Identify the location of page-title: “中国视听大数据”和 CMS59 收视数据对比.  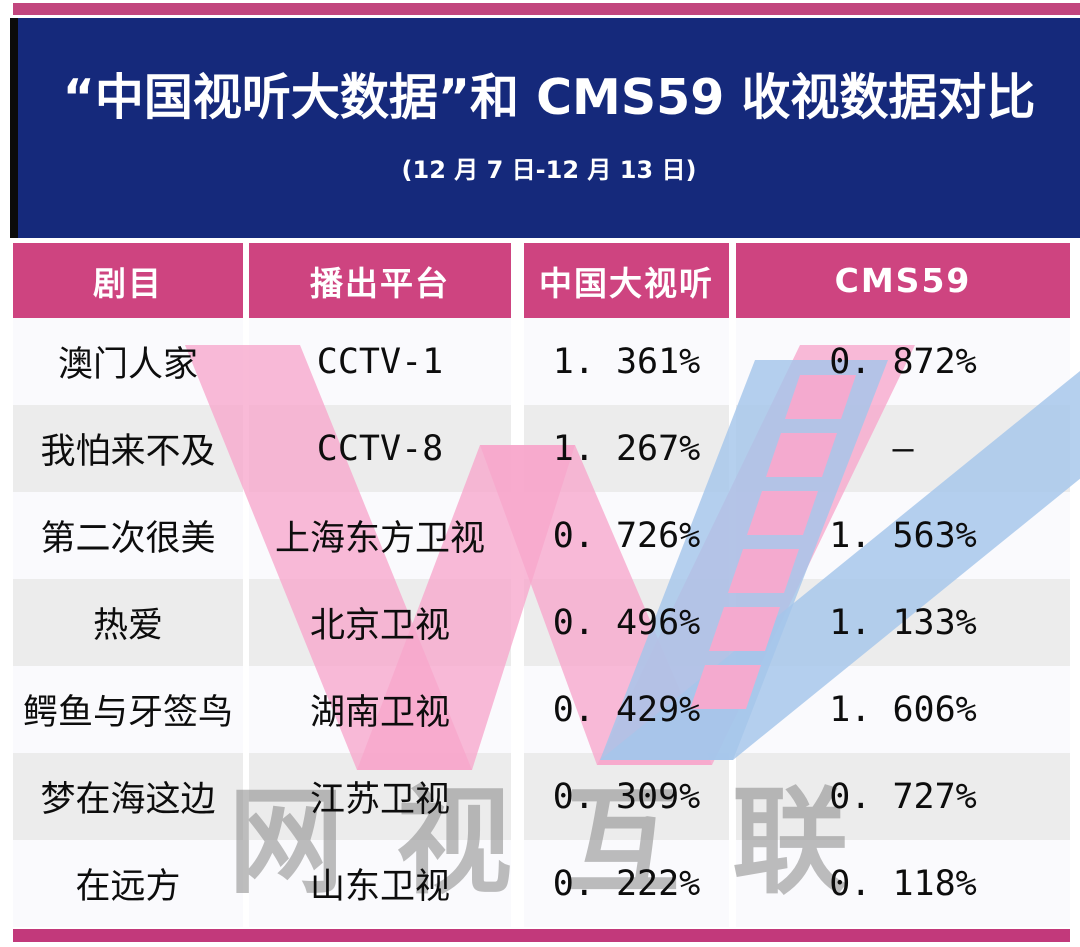
(549, 97).